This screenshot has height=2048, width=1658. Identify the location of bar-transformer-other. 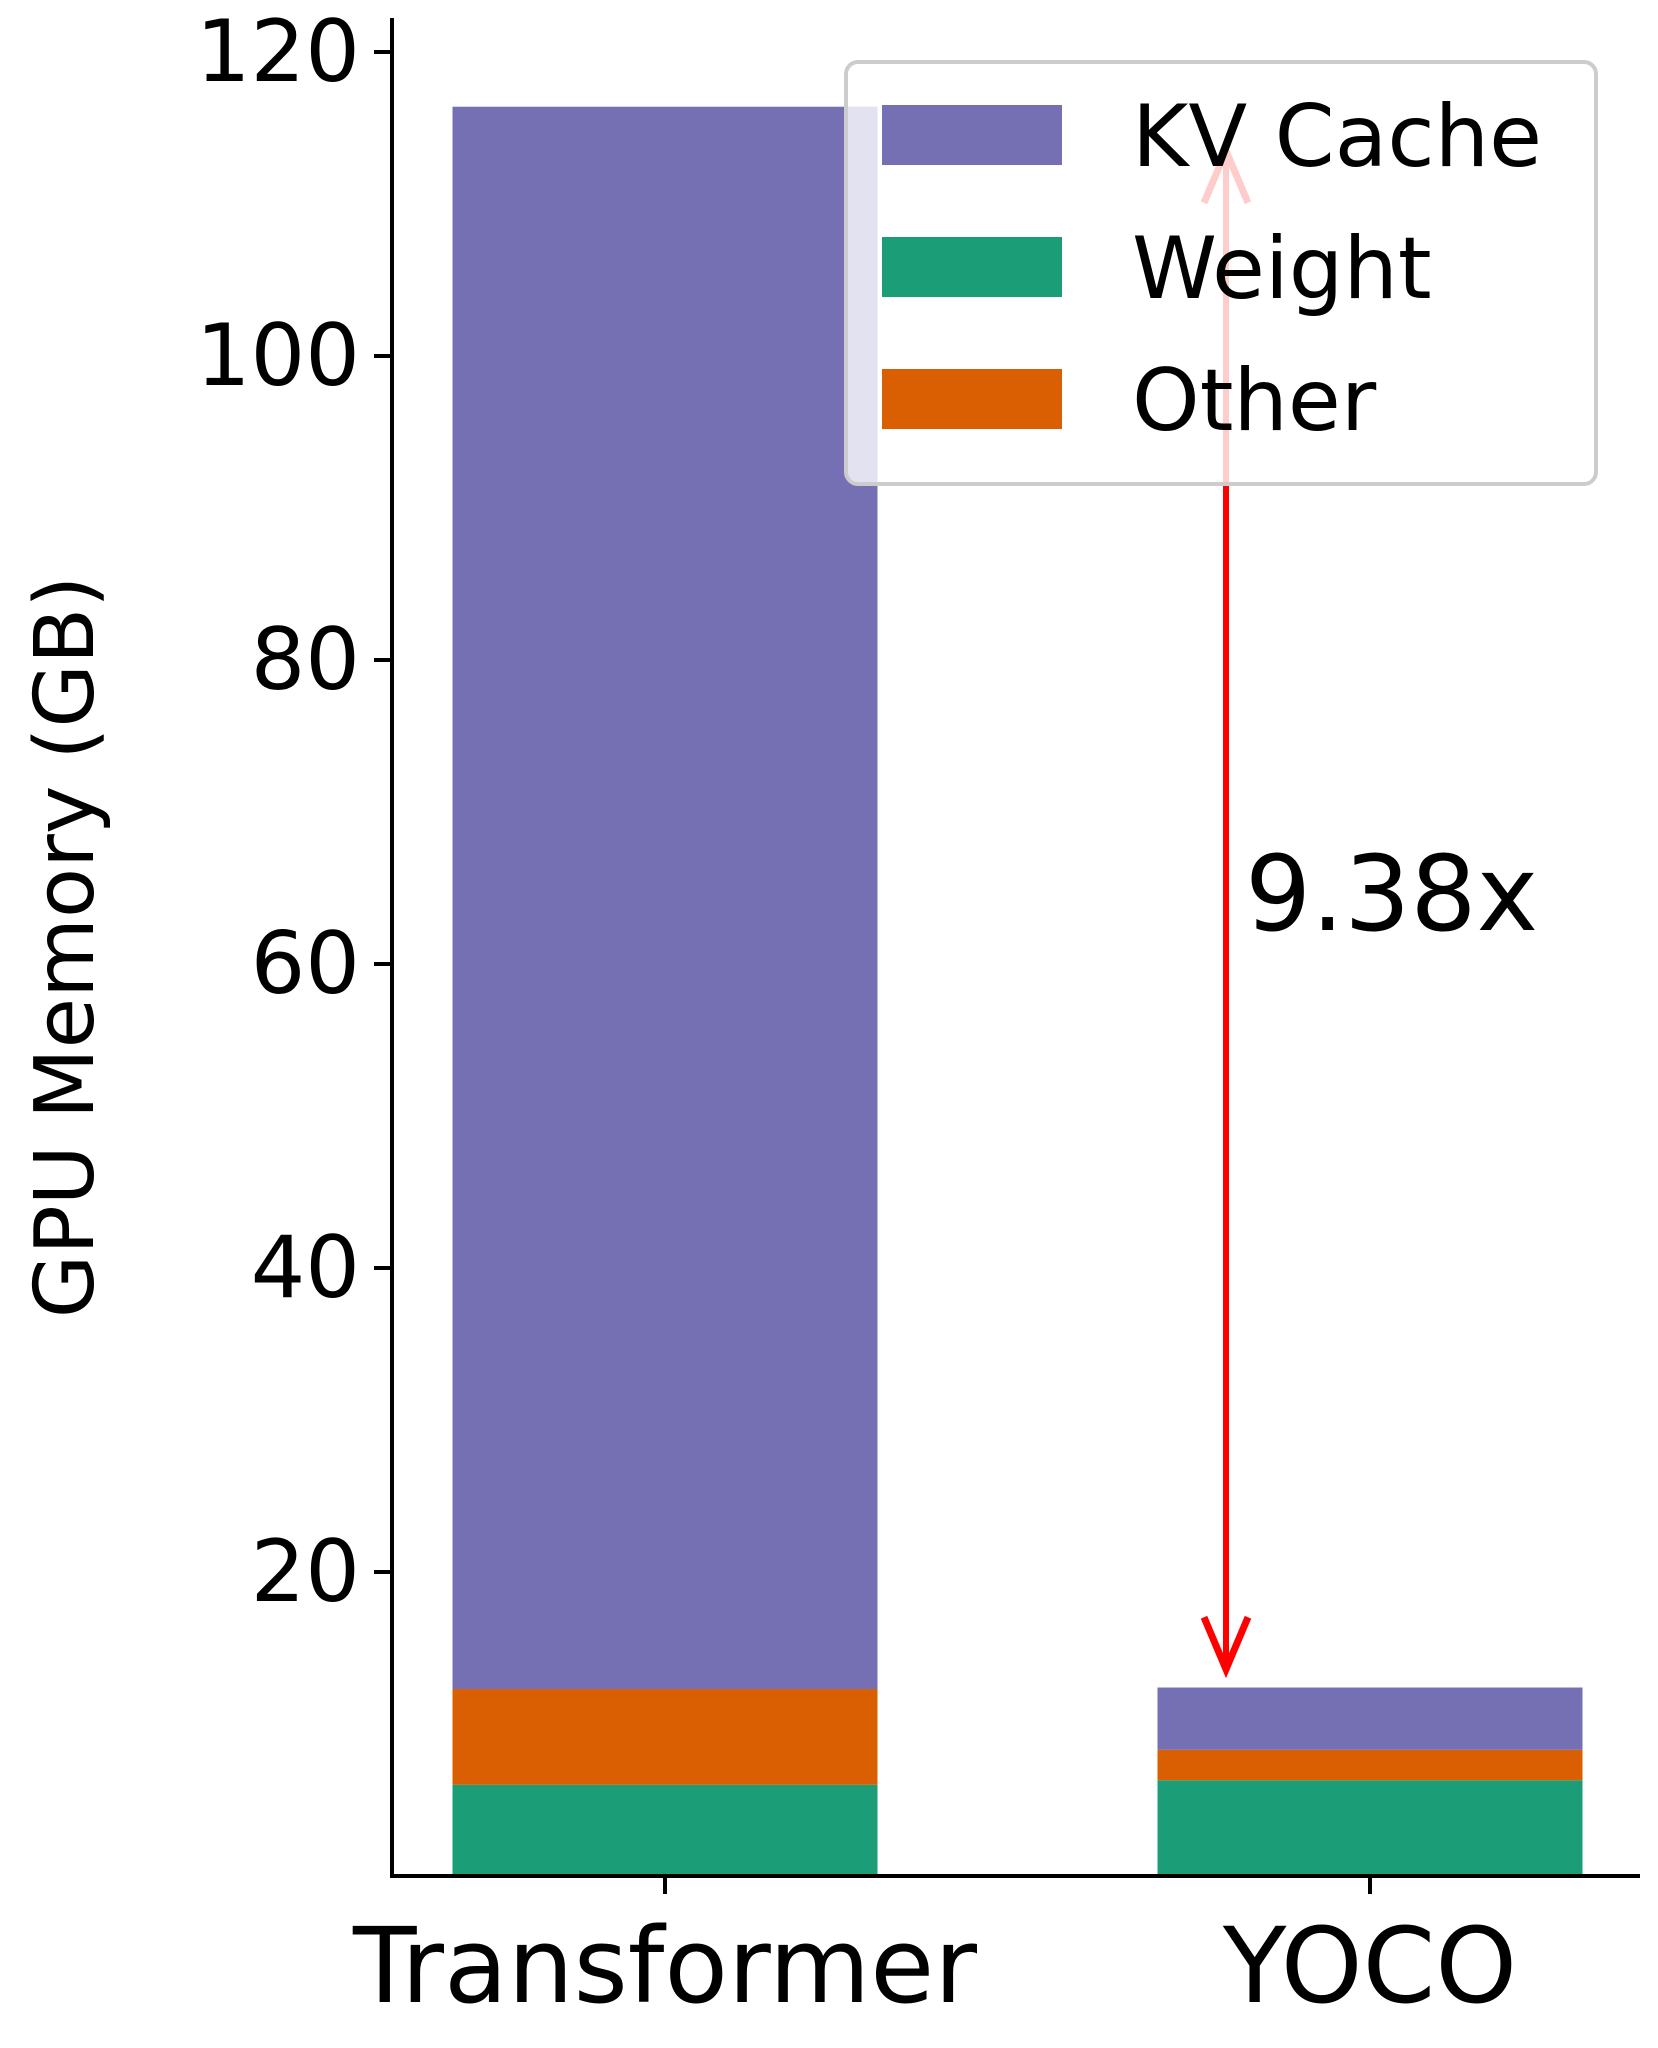
(665, 1737).